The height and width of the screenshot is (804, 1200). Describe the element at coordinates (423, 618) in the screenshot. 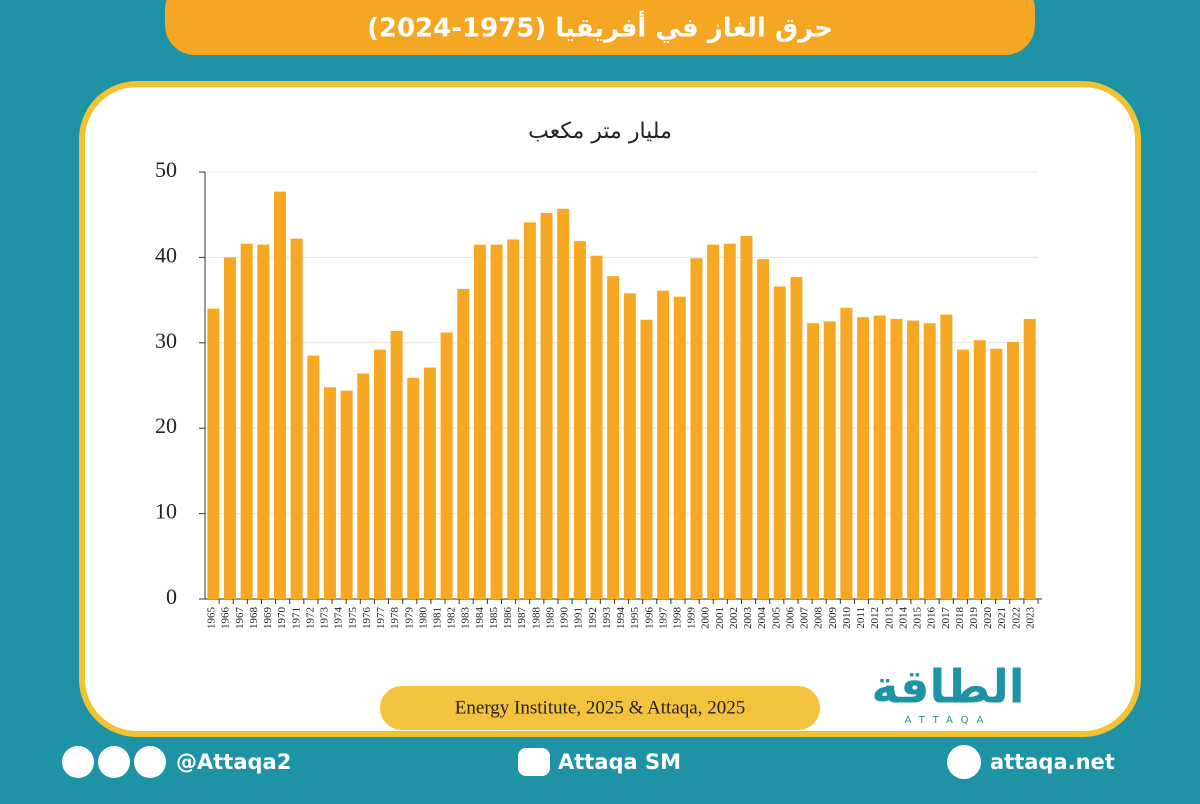

I see `x-tick-label: 1980` at that location.